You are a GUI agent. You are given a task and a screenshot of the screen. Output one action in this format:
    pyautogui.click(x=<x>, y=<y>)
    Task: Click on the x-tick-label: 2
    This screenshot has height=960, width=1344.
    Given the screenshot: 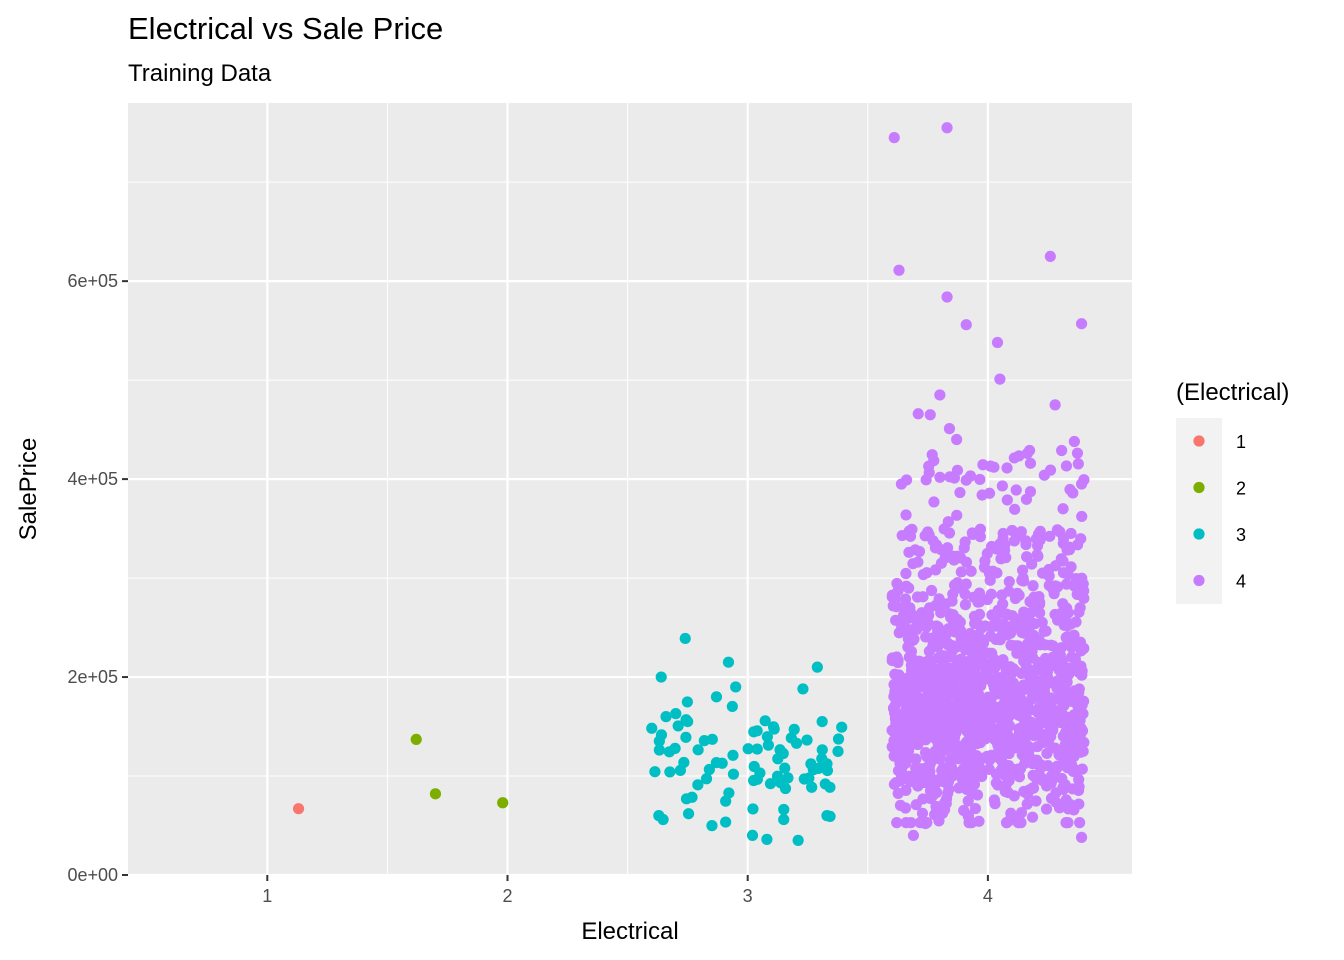 What is the action you would take?
    pyautogui.click(x=507, y=896)
    